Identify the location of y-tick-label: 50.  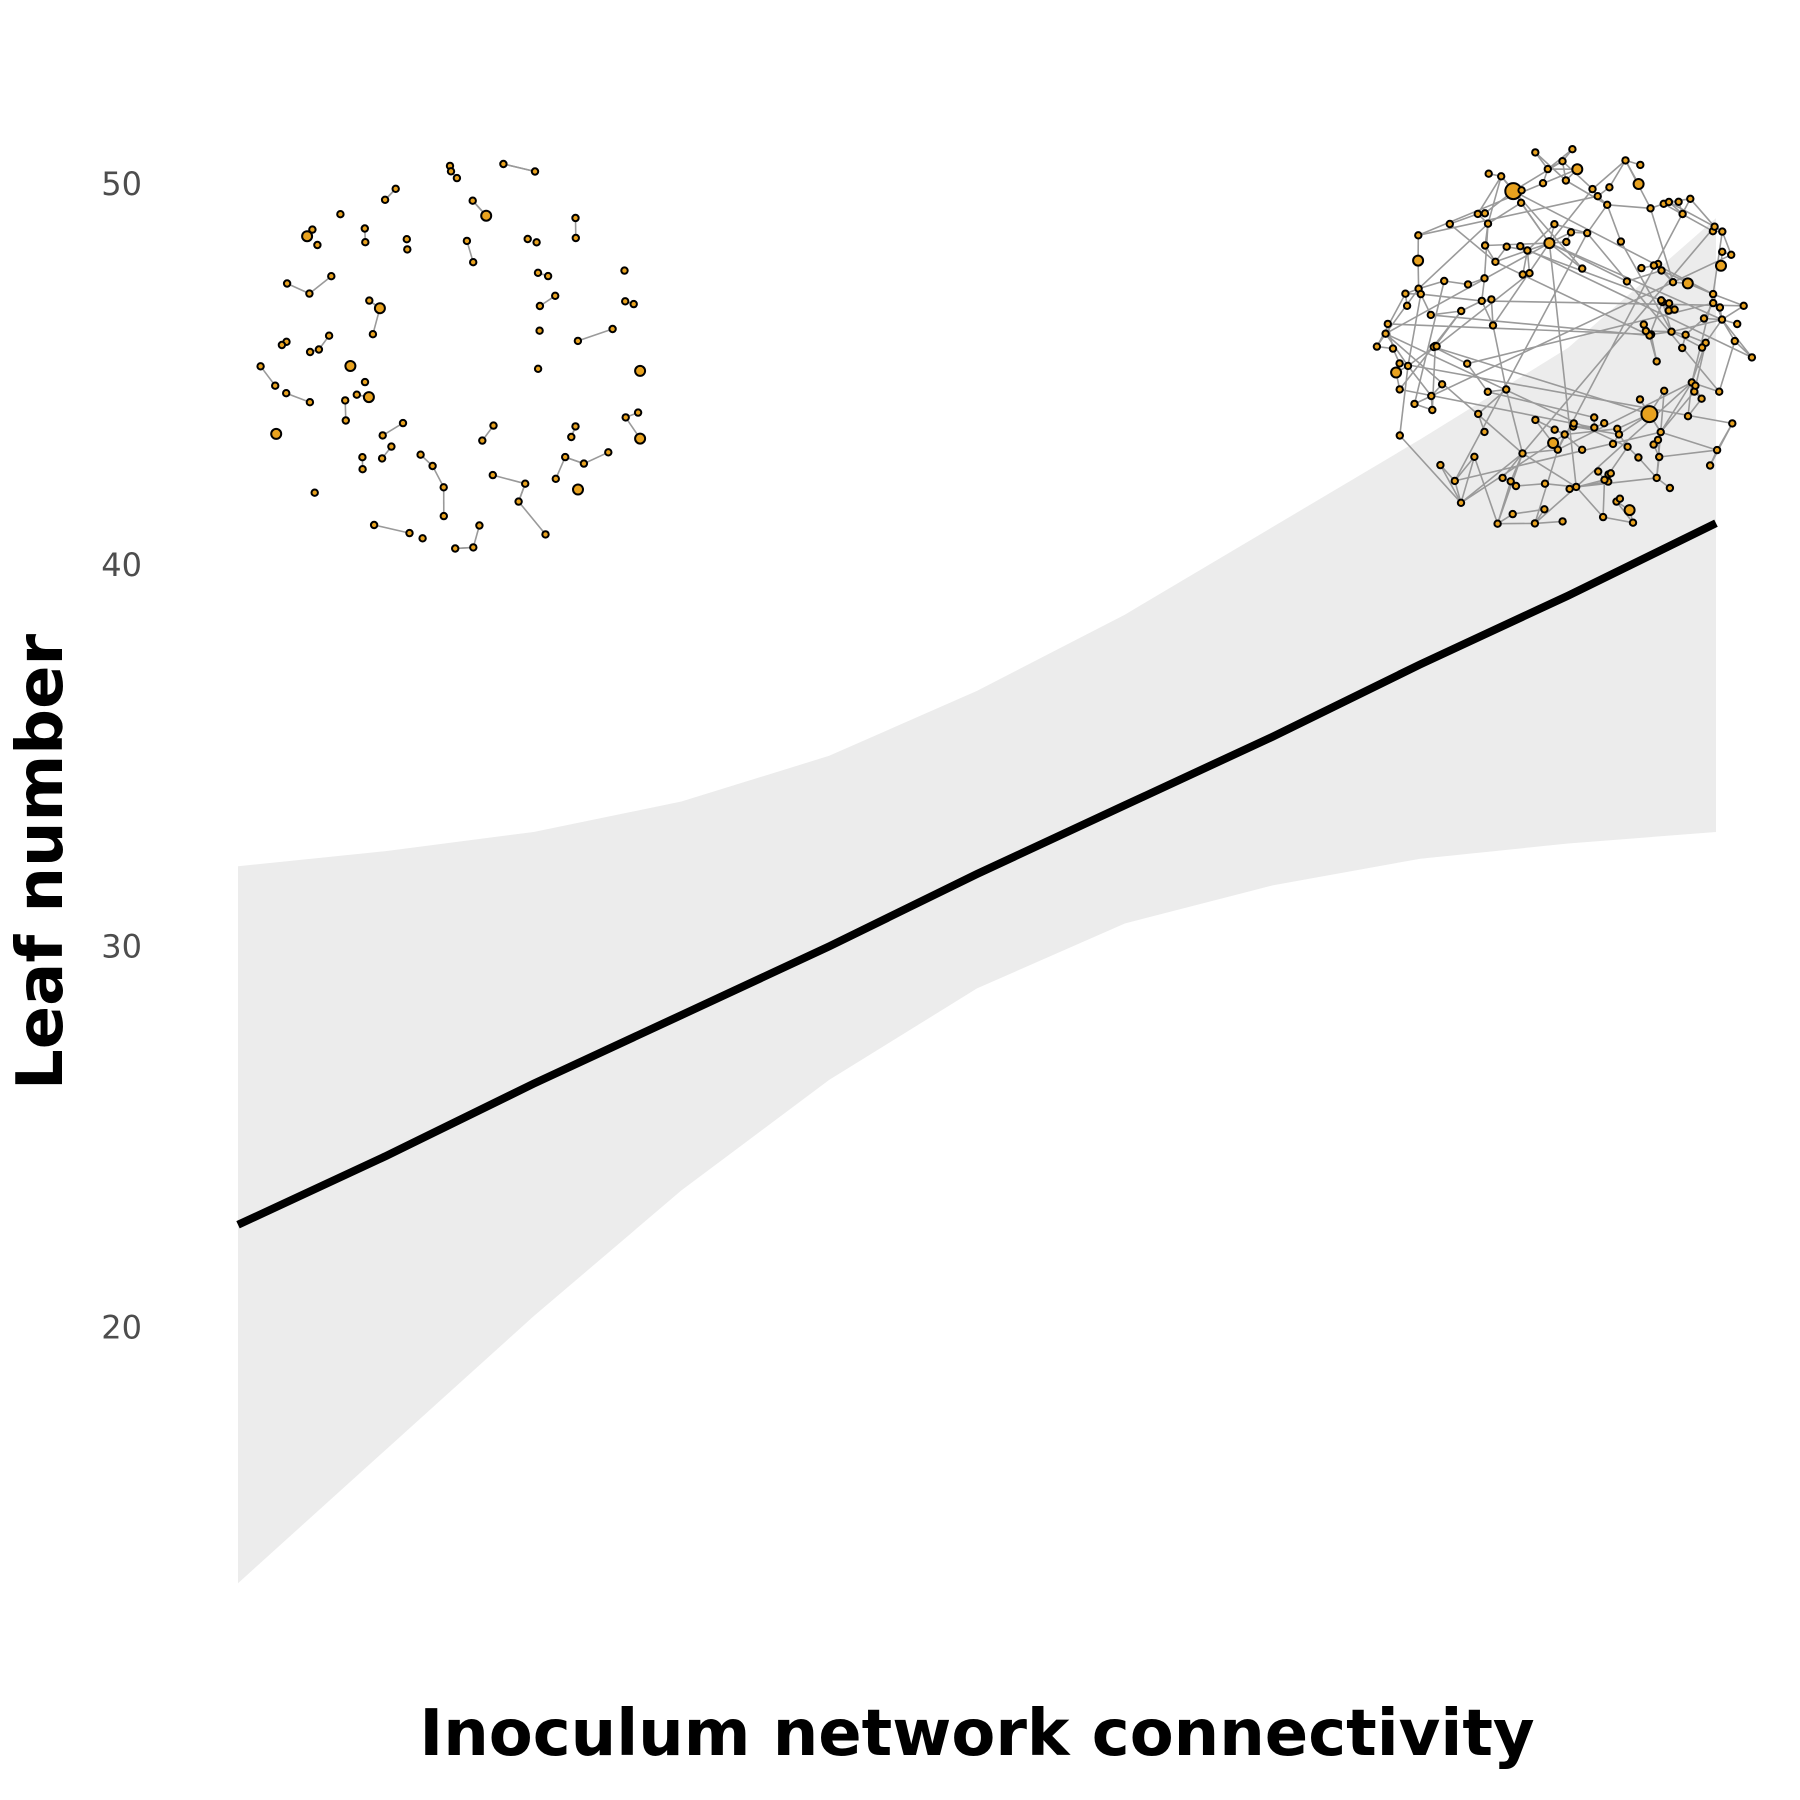
(121, 184).